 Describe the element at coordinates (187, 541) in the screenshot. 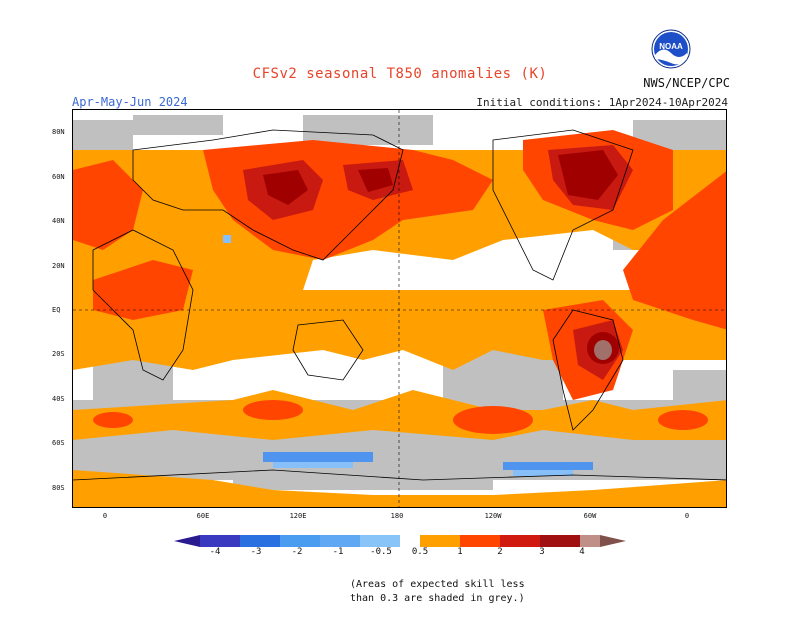

I see `colorbar-arrow-left` at that location.